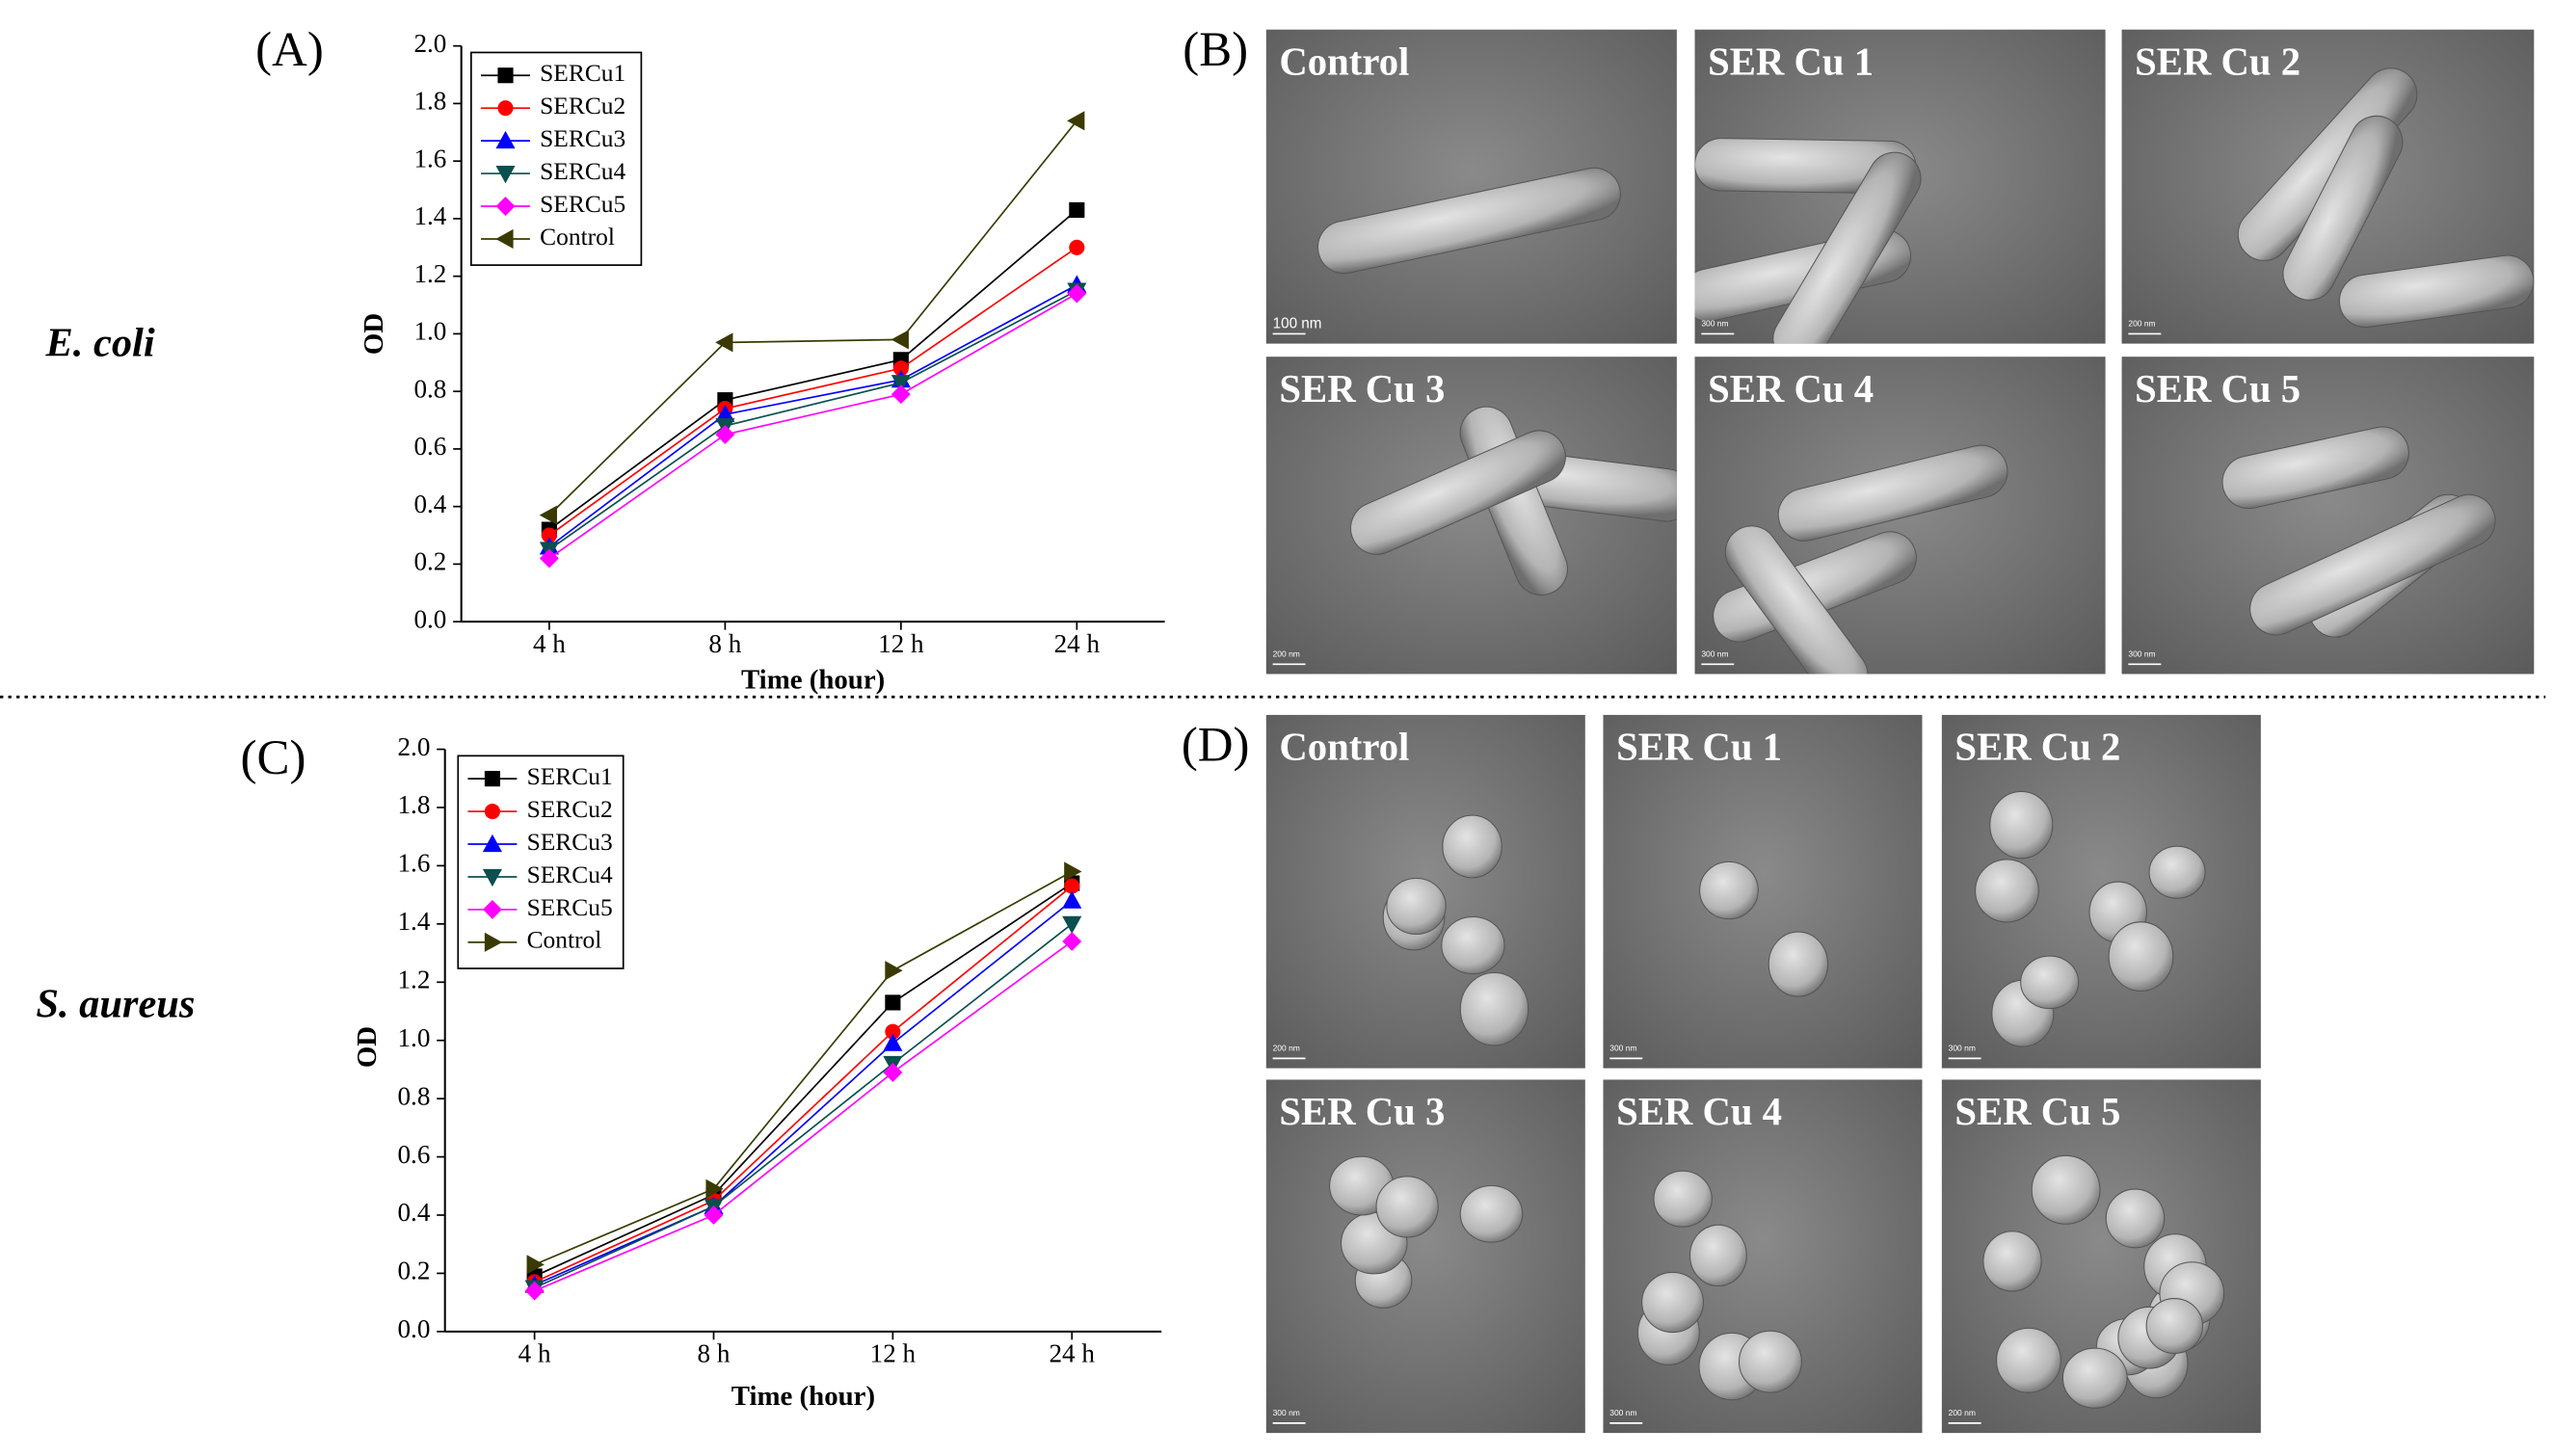  I want to click on y-tick-label: 1.4, so click(413, 921).